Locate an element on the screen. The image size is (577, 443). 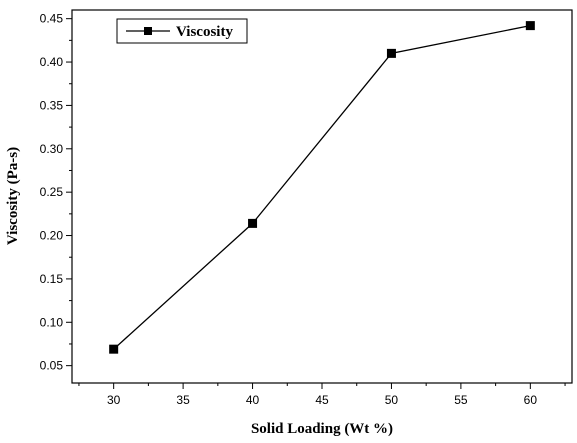
legend-label: Viscosity is located at coordinates (204, 32).